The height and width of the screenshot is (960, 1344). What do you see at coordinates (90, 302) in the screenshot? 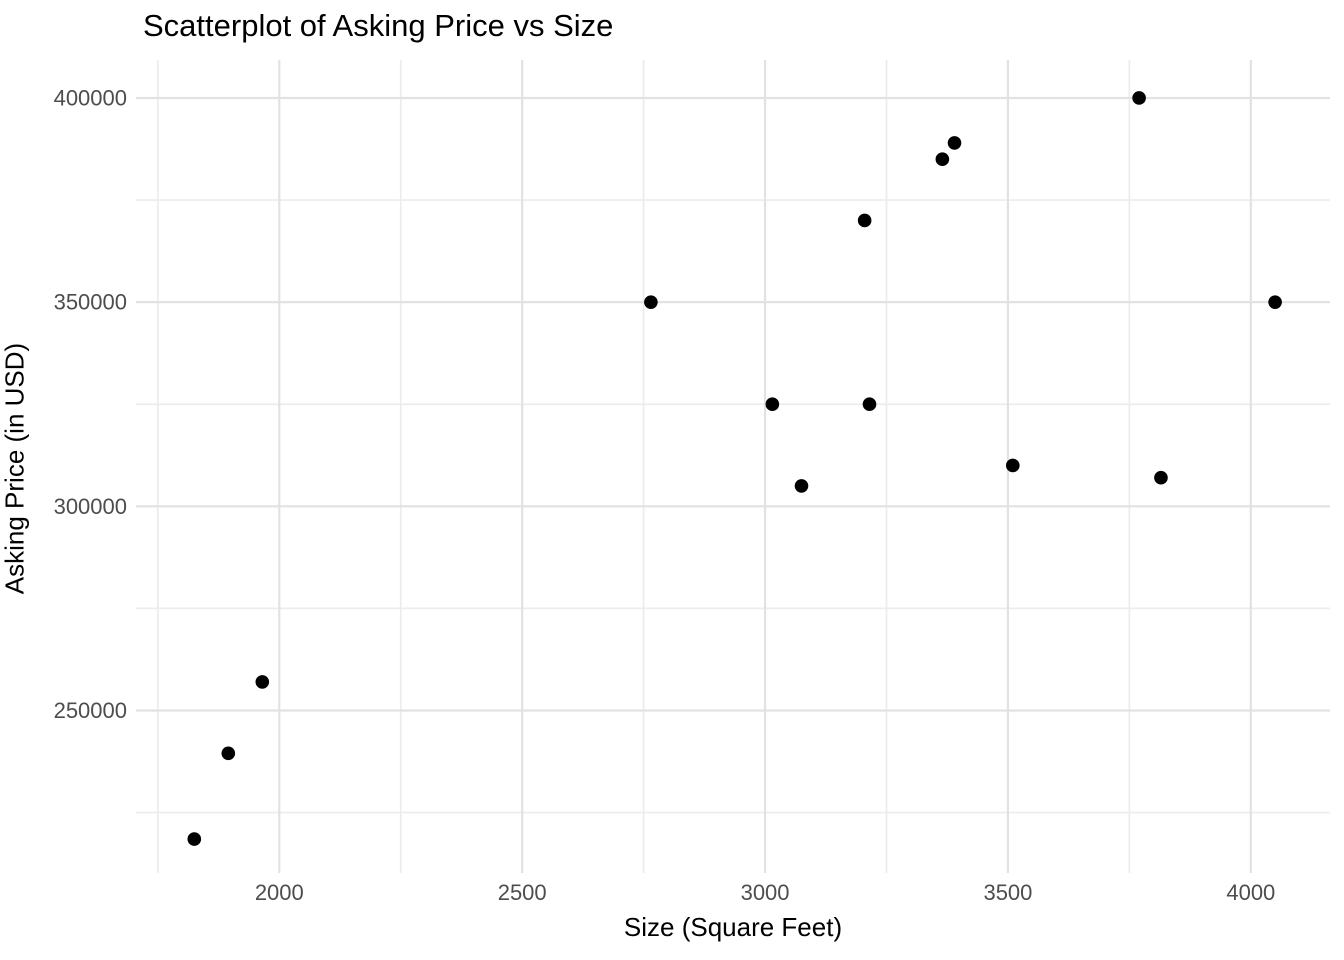
I see `y-tick-label: 350000` at bounding box center [90, 302].